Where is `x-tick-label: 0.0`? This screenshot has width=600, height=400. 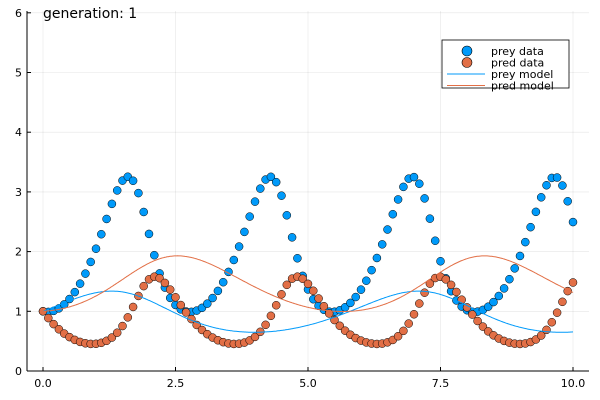 x-tick-label: 0.0 is located at coordinates (43, 383).